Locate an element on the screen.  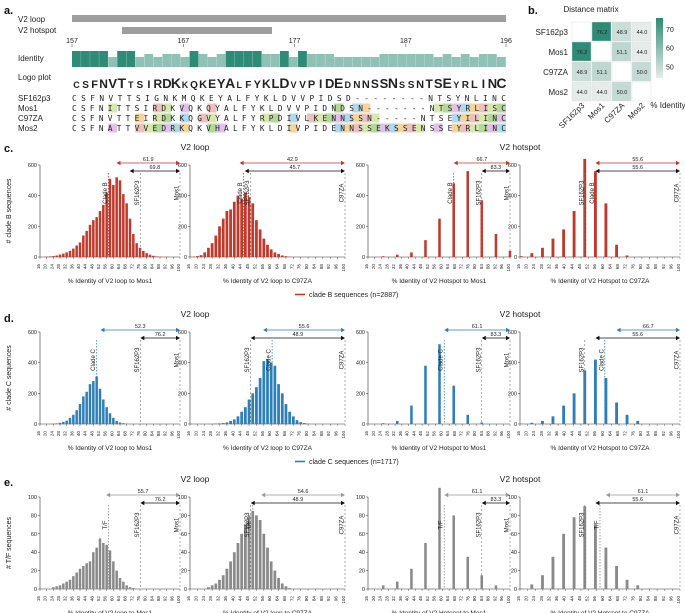
y-axis-label: # clade B sequences is located at coordinates (9, 210).